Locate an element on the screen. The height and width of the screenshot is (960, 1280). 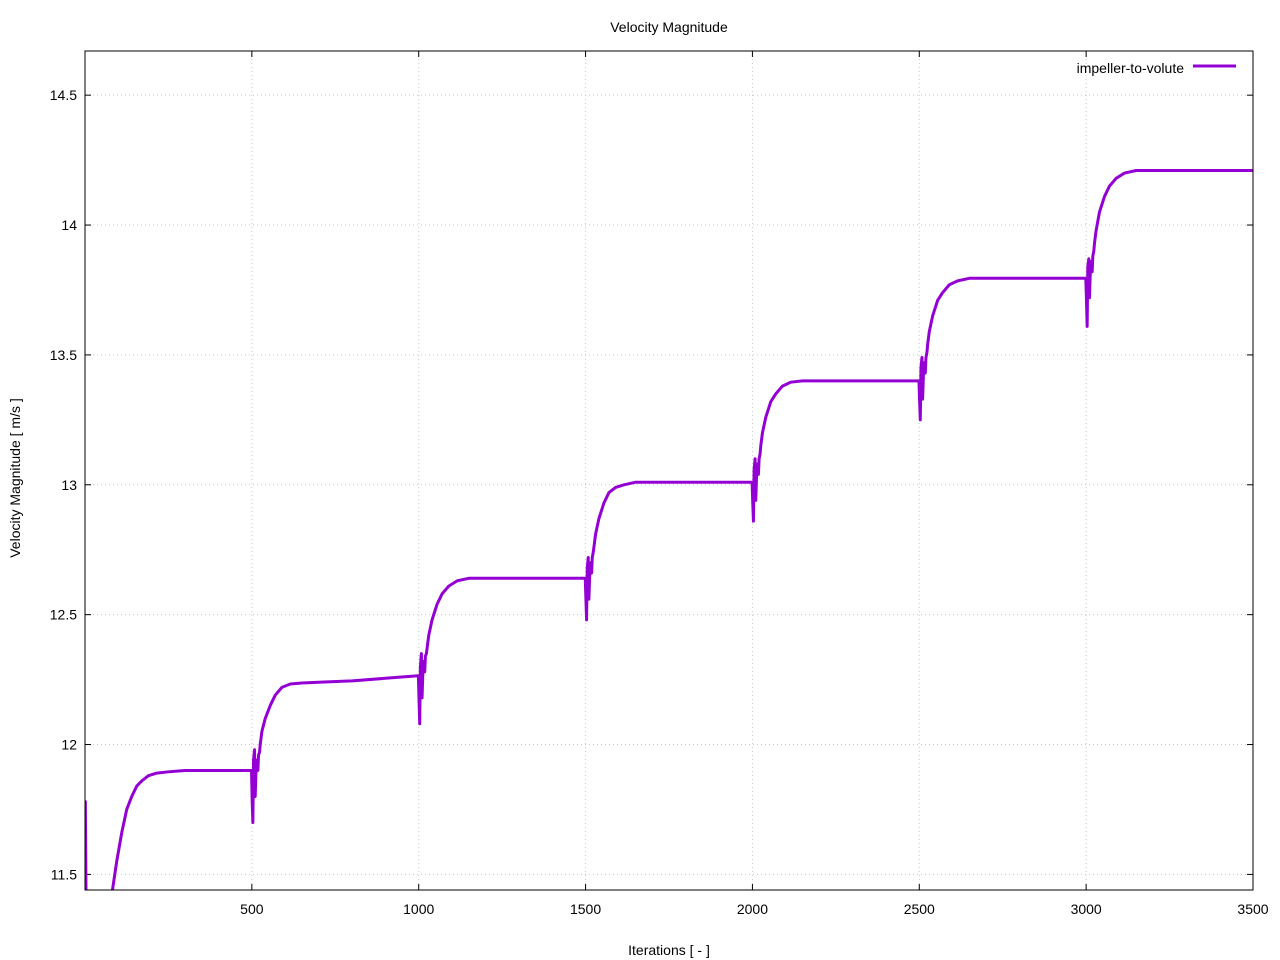
y-tick-label: 12.5 is located at coordinates (63, 615).